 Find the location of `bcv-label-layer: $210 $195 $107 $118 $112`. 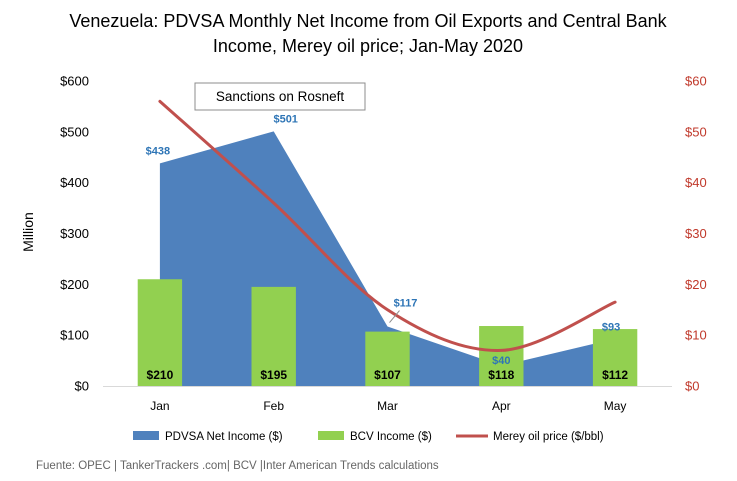

bcv-label-layer: $210 $195 $107 $118 $112 is located at coordinates (388, 375).